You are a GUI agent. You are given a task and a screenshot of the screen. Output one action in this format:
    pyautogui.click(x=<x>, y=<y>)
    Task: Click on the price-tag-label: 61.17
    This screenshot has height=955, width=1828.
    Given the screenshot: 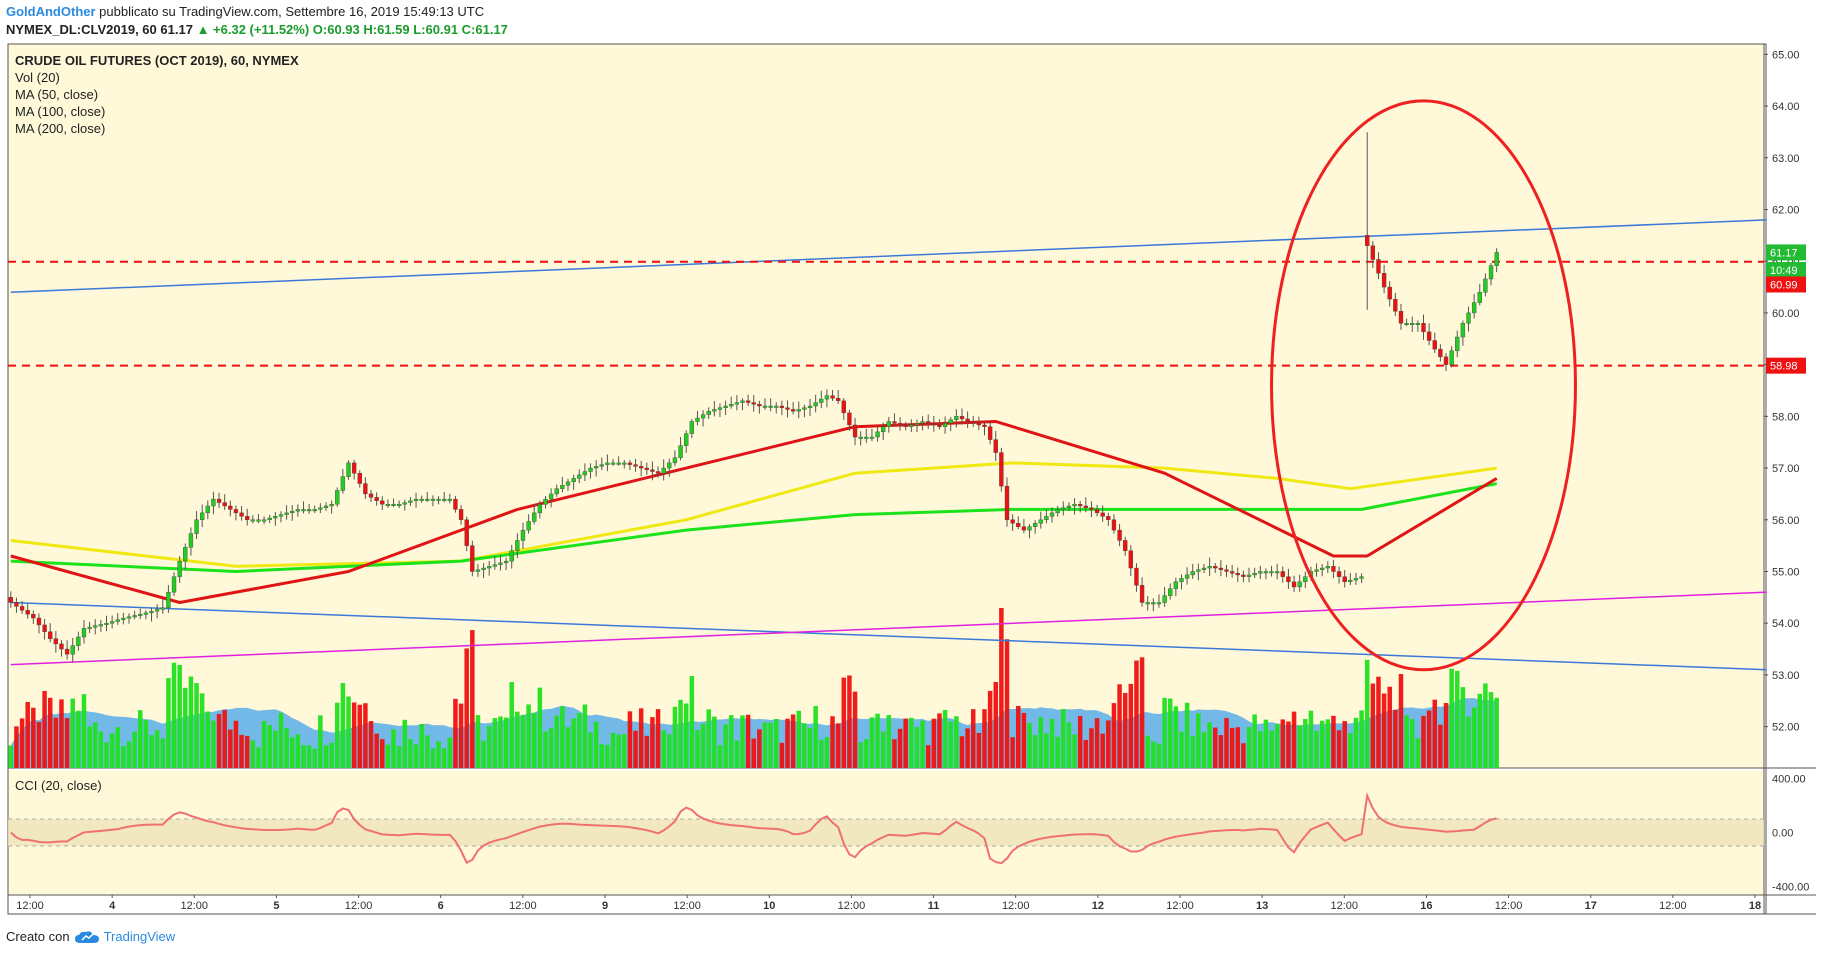 What is the action you would take?
    pyautogui.click(x=1784, y=253)
    